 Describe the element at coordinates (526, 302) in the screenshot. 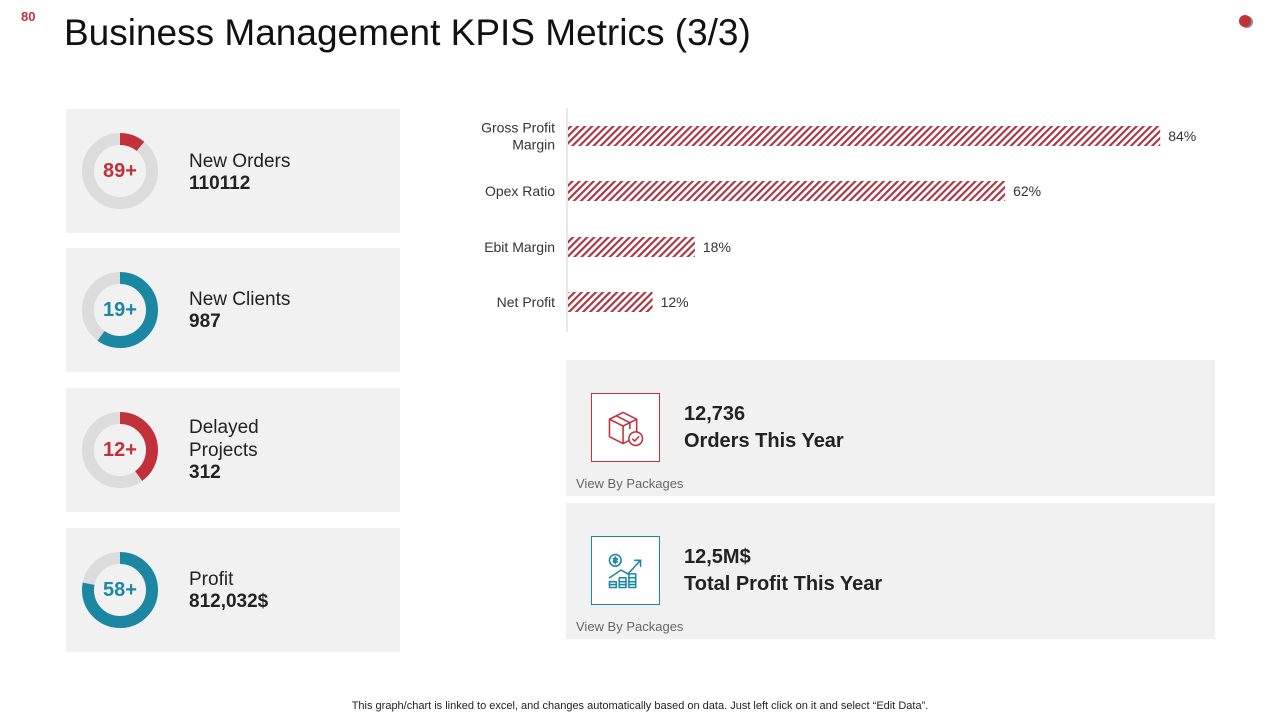

I see `category-label: Net Profit` at that location.